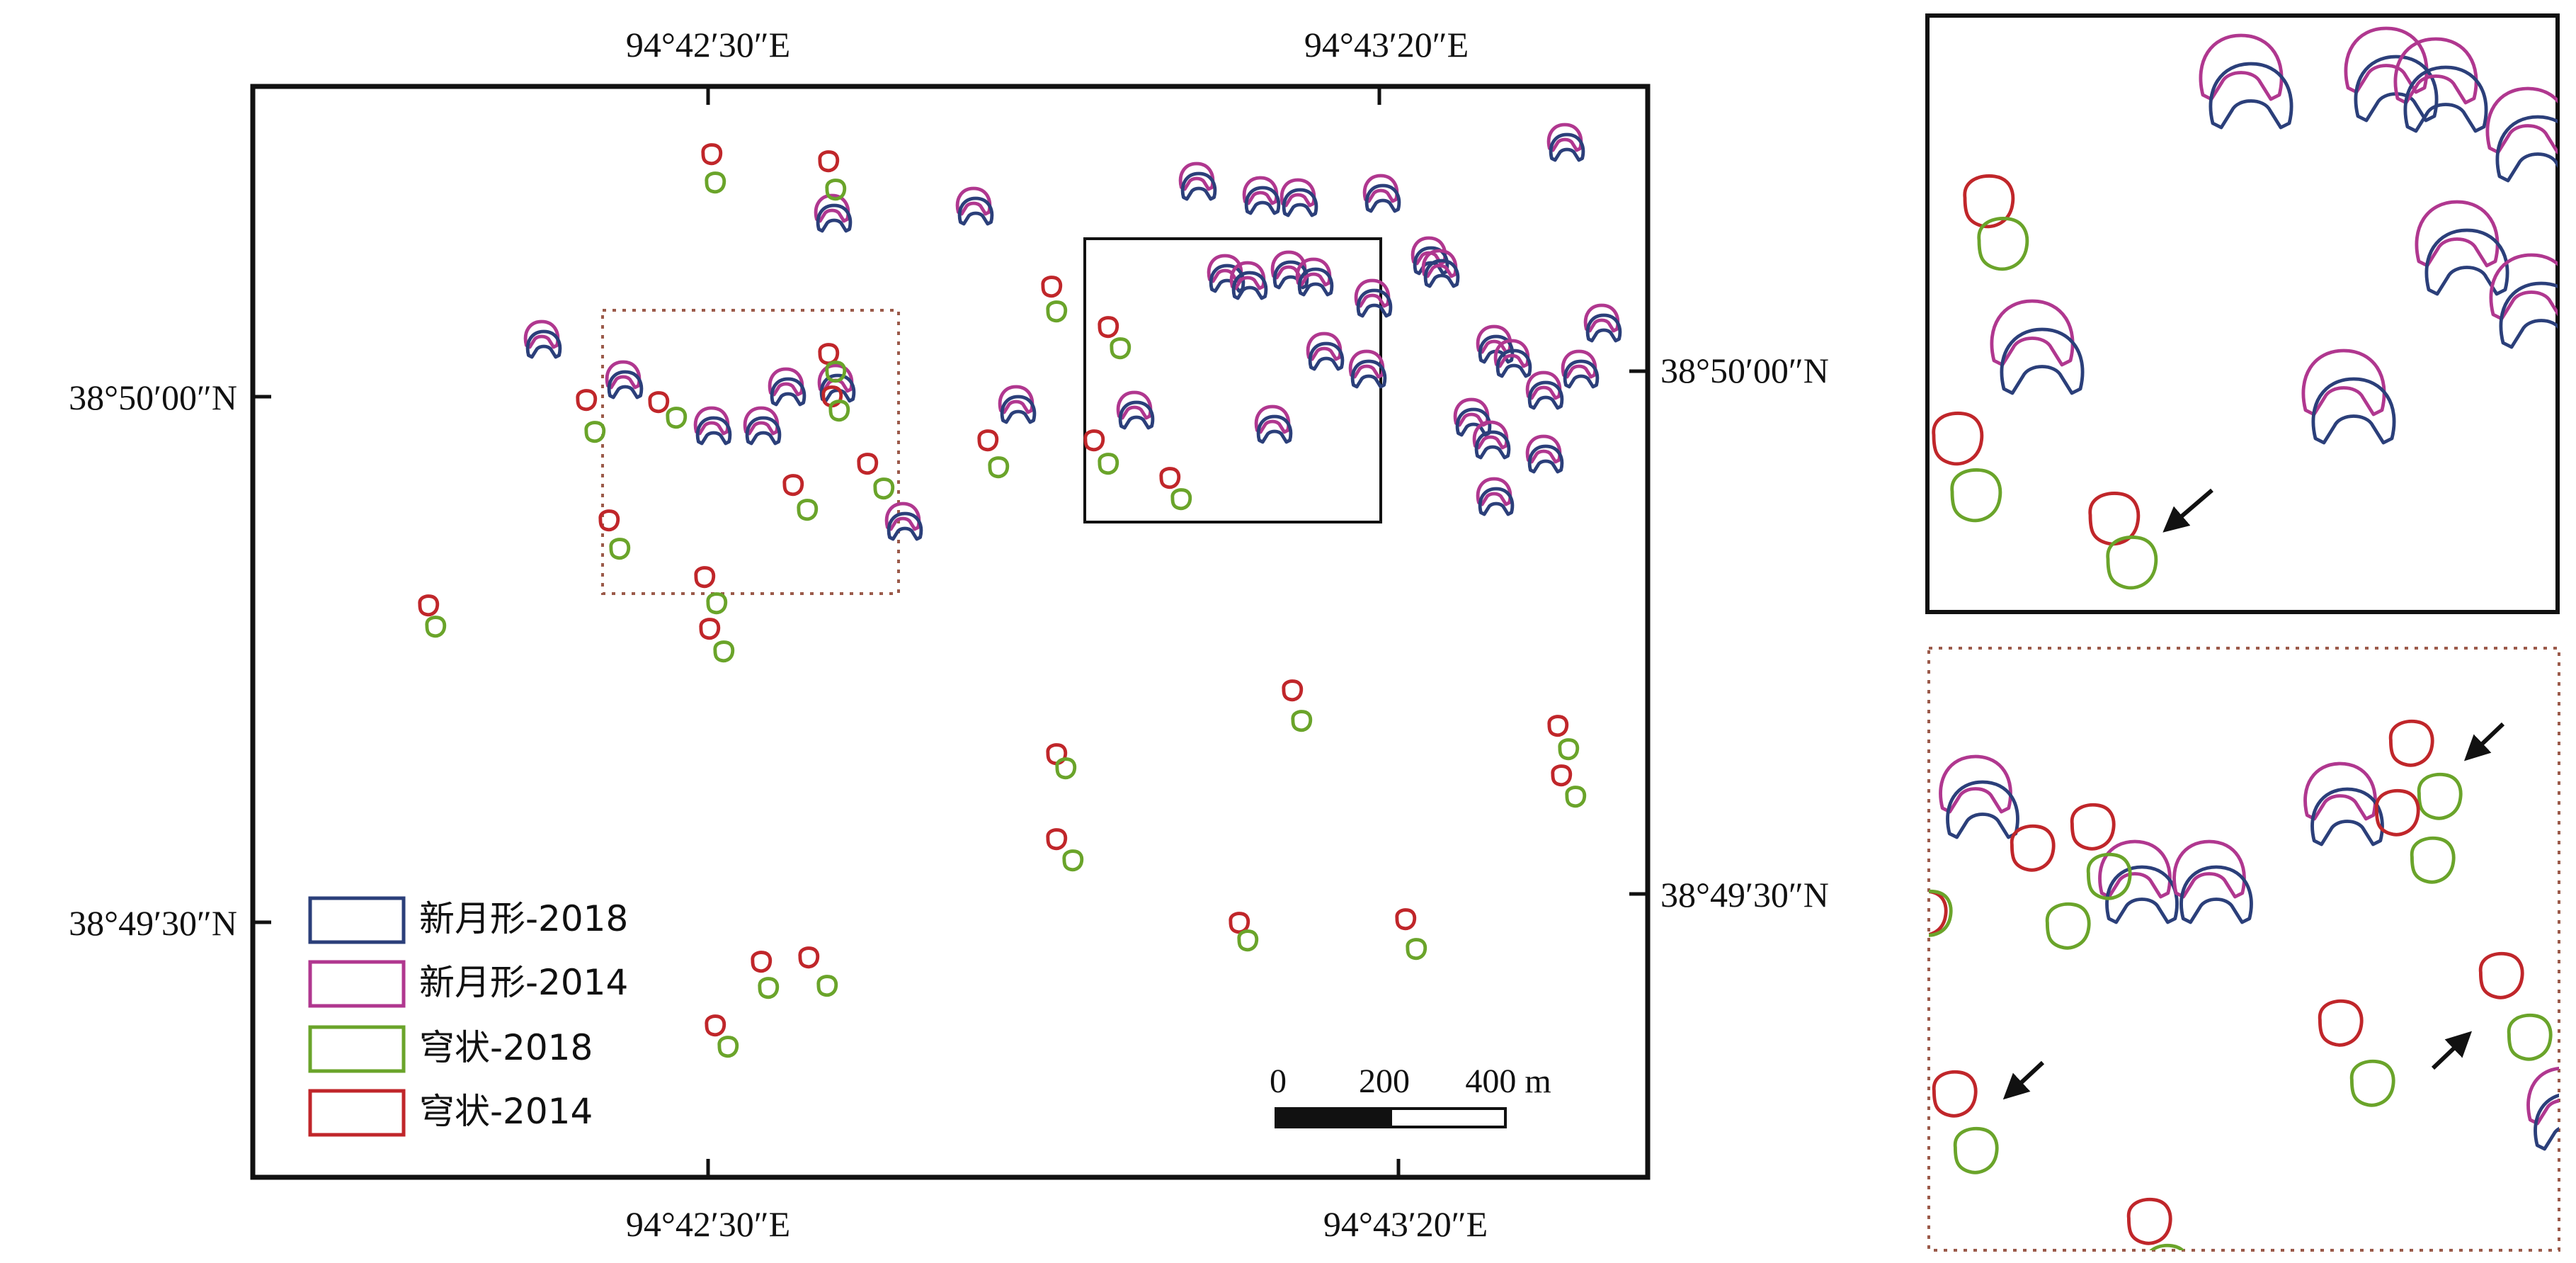 The height and width of the screenshot is (1263, 2576). Describe the element at coordinates (468, 1016) in the screenshot. I see `legend: 新月形-2018 新月形-2014 穹状-2018 穹状-2014` at that location.